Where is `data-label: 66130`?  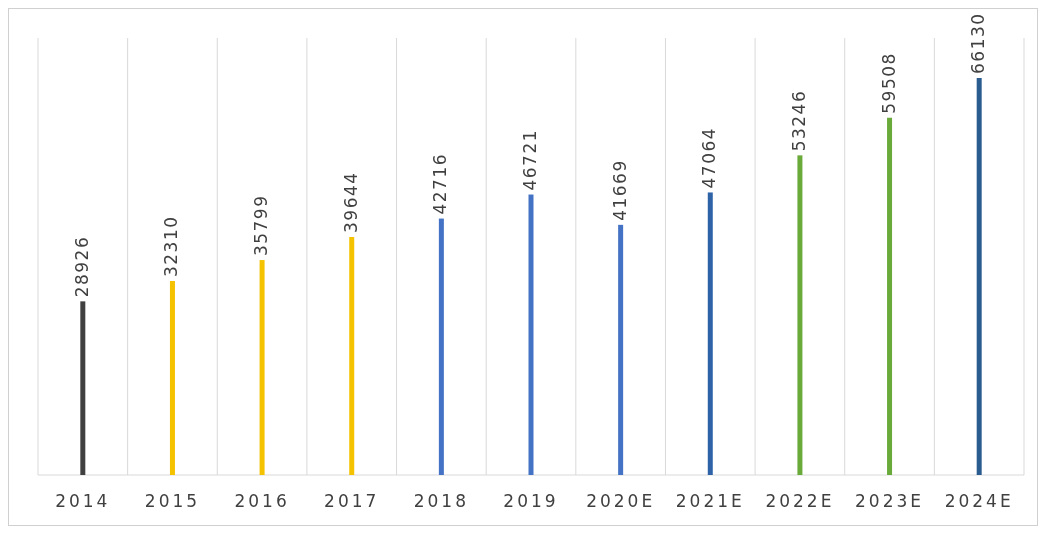 data-label: 66130 is located at coordinates (978, 43).